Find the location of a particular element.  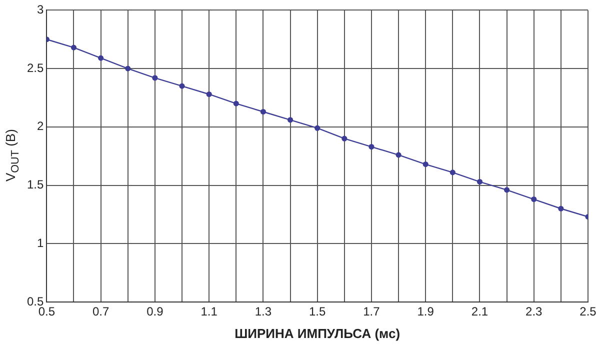

x-tick-label: 1.3 is located at coordinates (263, 311).